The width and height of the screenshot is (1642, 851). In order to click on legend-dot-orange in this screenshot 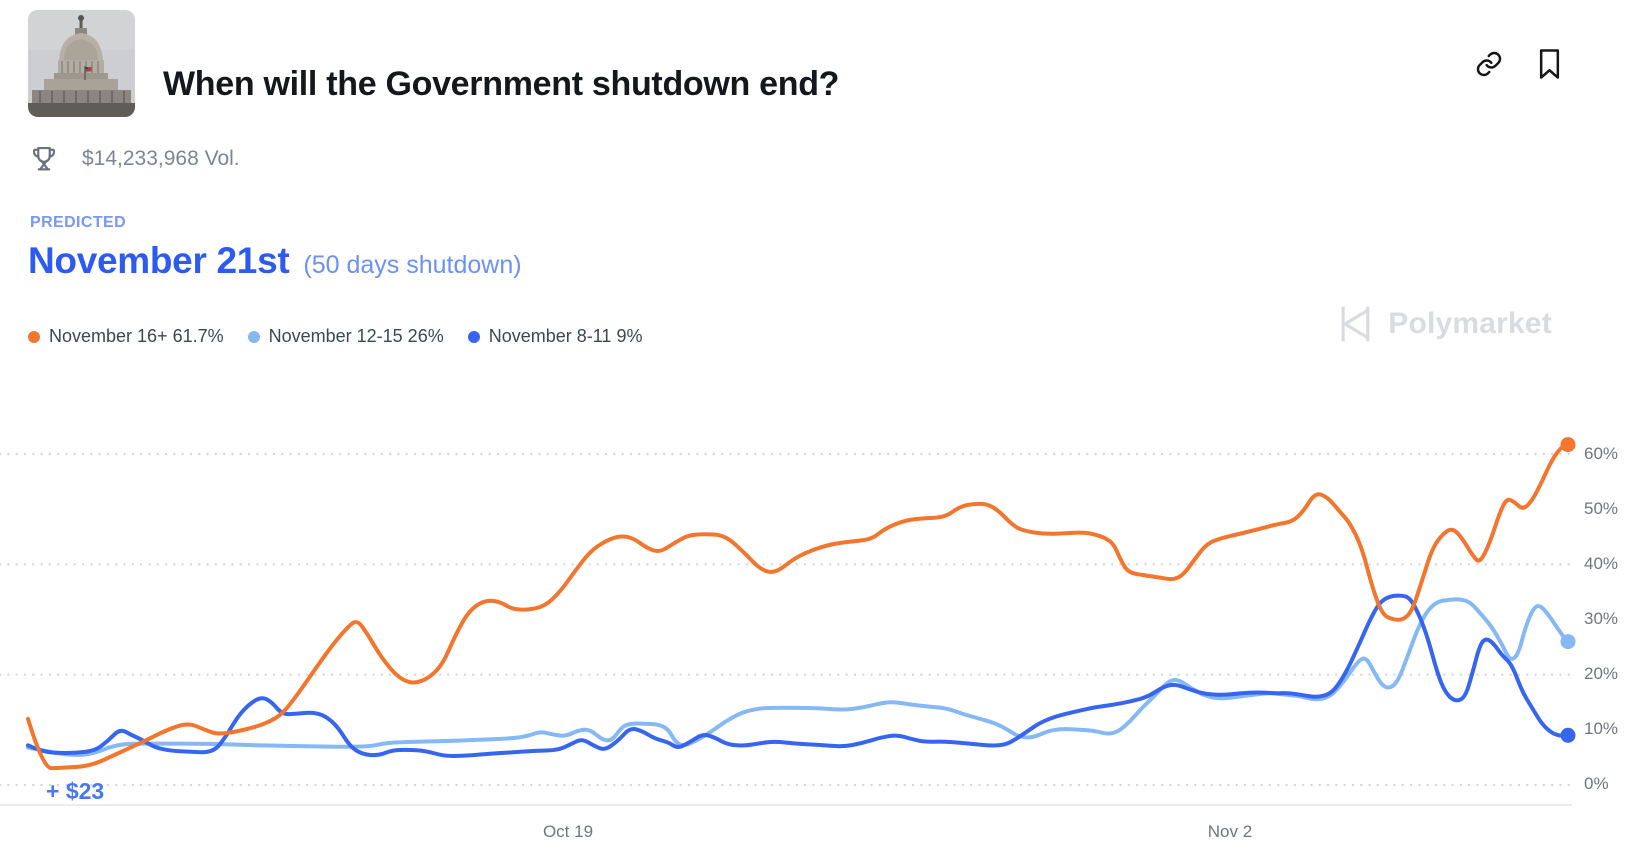, I will do `click(34, 336)`.